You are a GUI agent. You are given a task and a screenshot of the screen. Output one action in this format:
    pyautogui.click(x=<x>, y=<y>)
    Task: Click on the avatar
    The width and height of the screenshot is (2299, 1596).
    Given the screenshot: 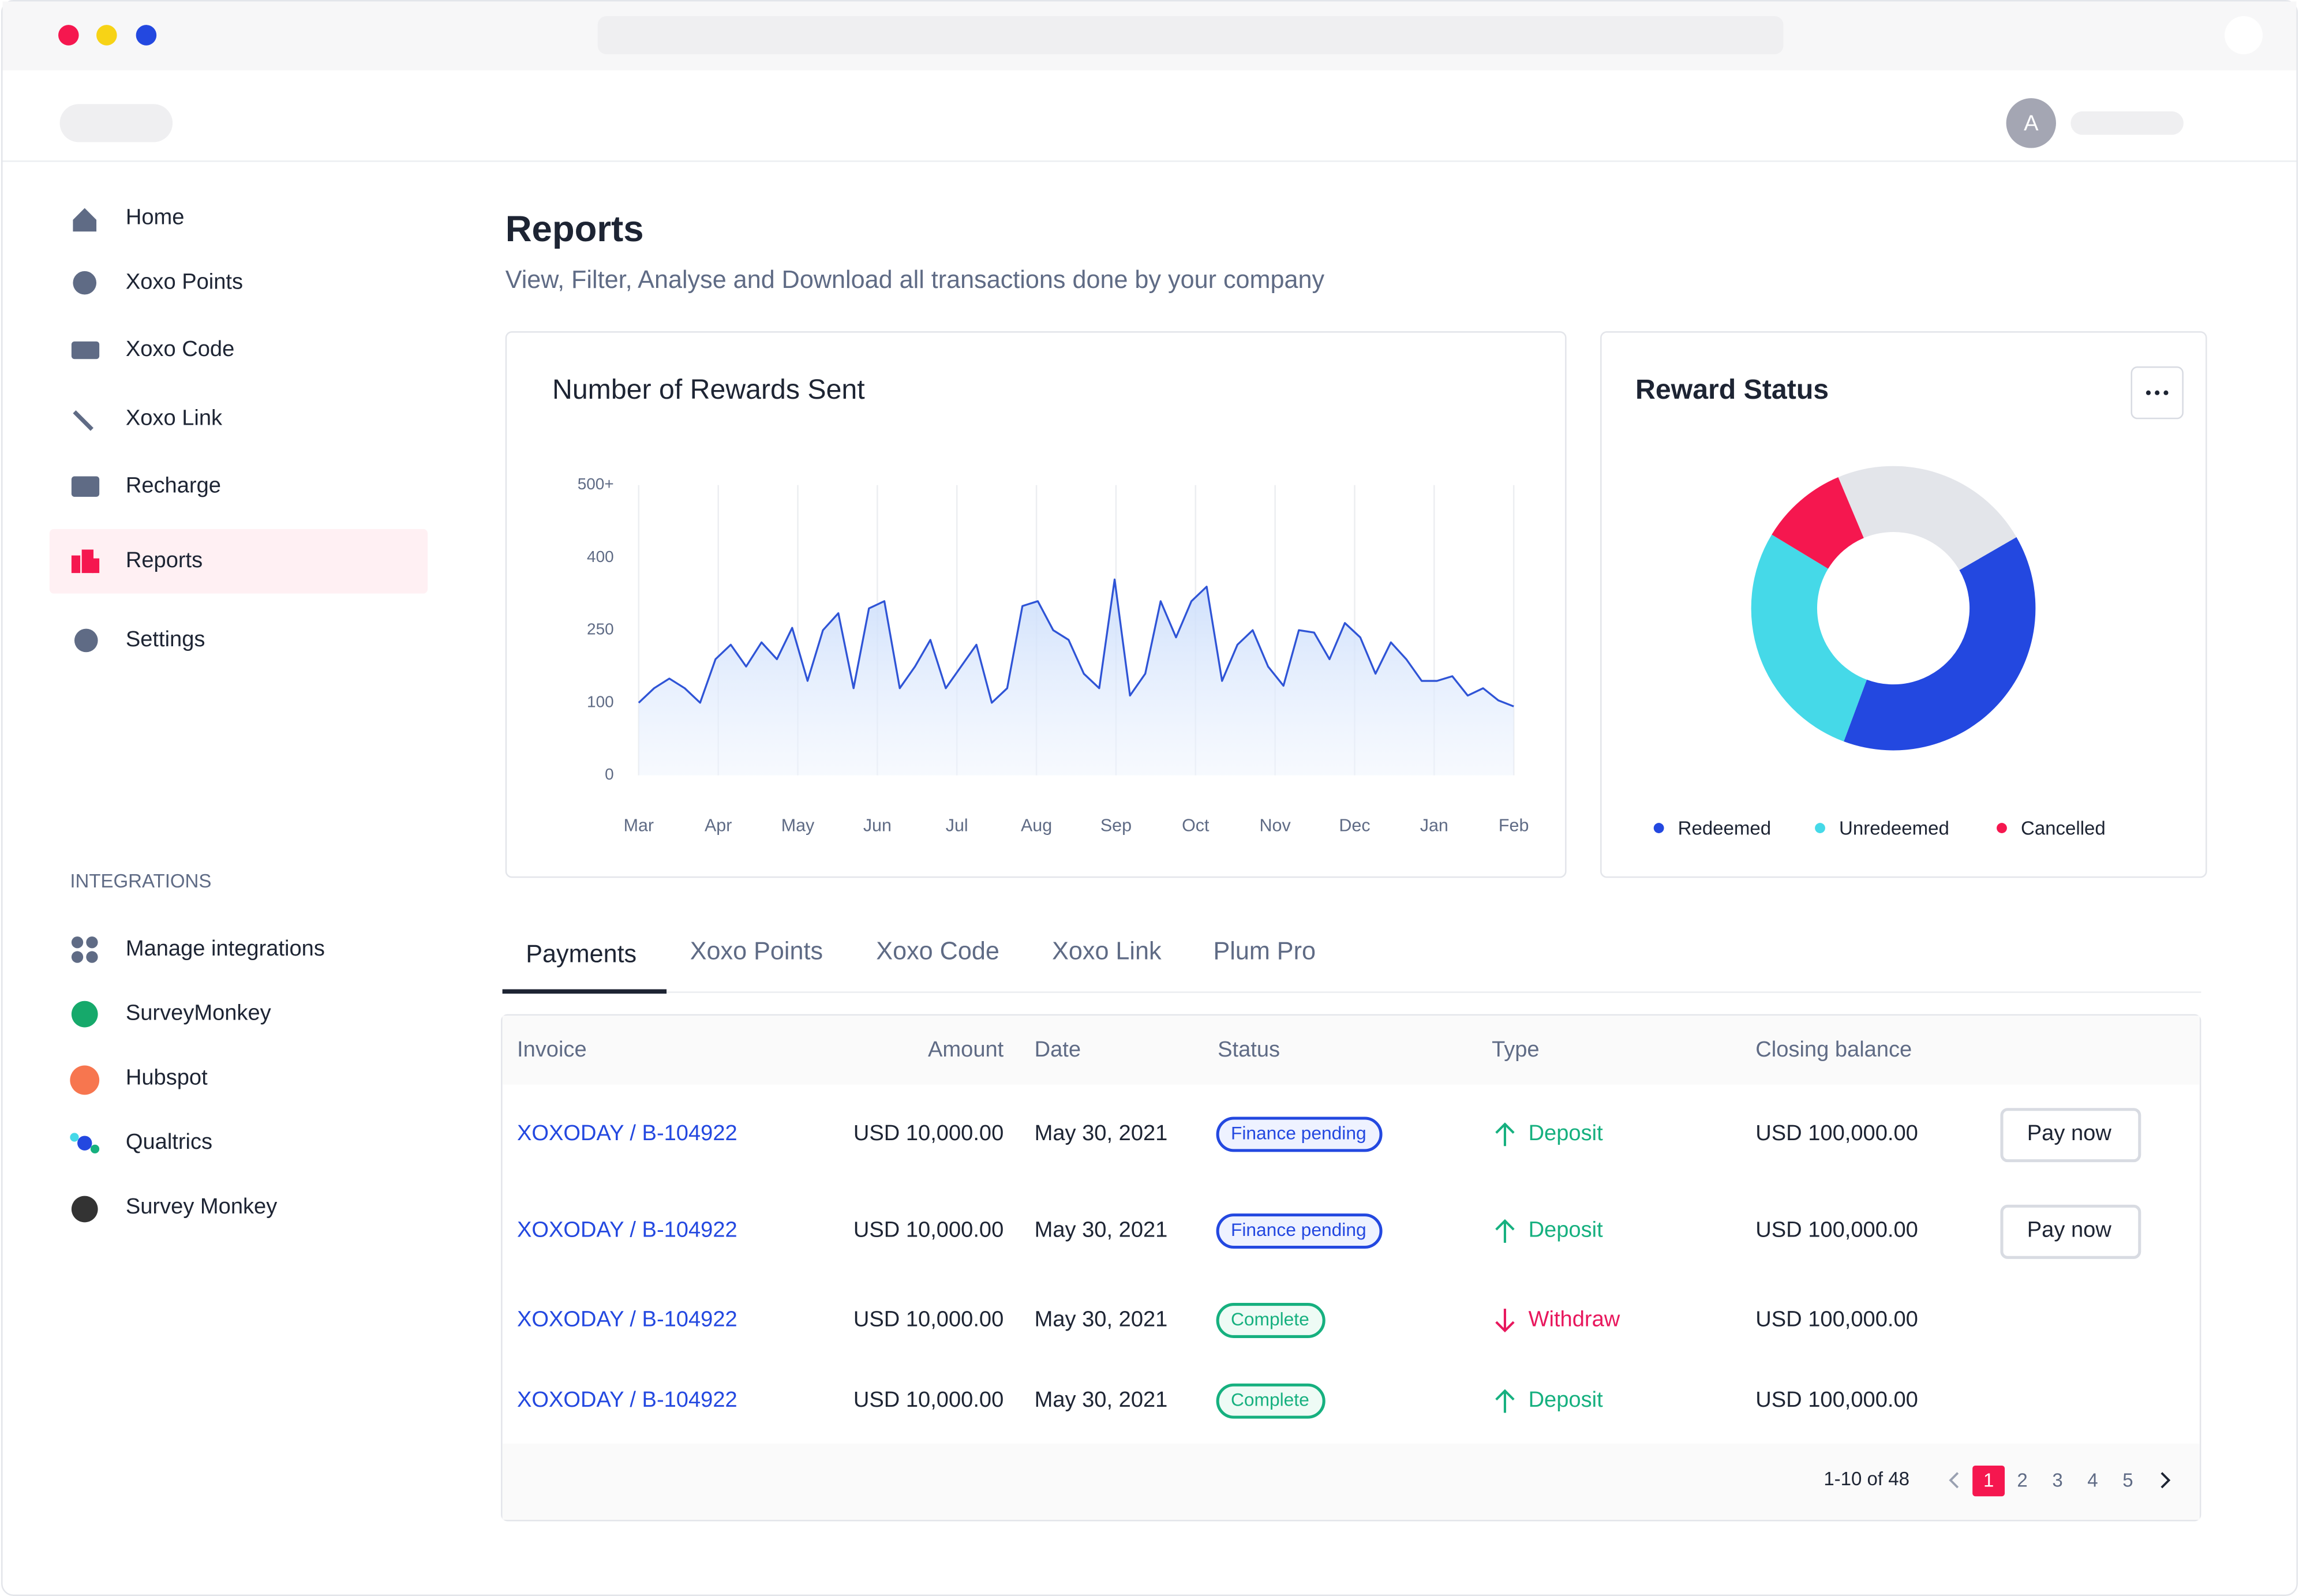 What is the action you would take?
    pyautogui.click(x=2031, y=123)
    